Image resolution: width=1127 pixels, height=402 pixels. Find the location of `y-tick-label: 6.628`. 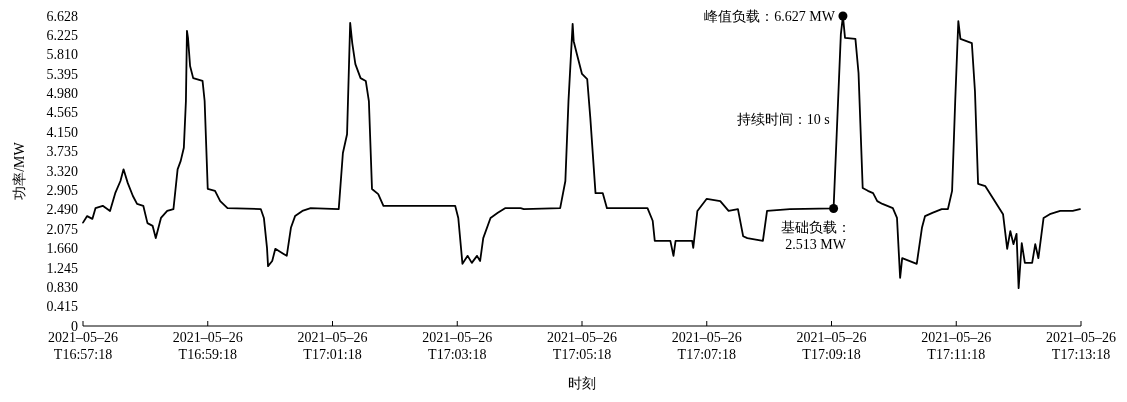

y-tick-label: 6.628 is located at coordinates (62, 16).